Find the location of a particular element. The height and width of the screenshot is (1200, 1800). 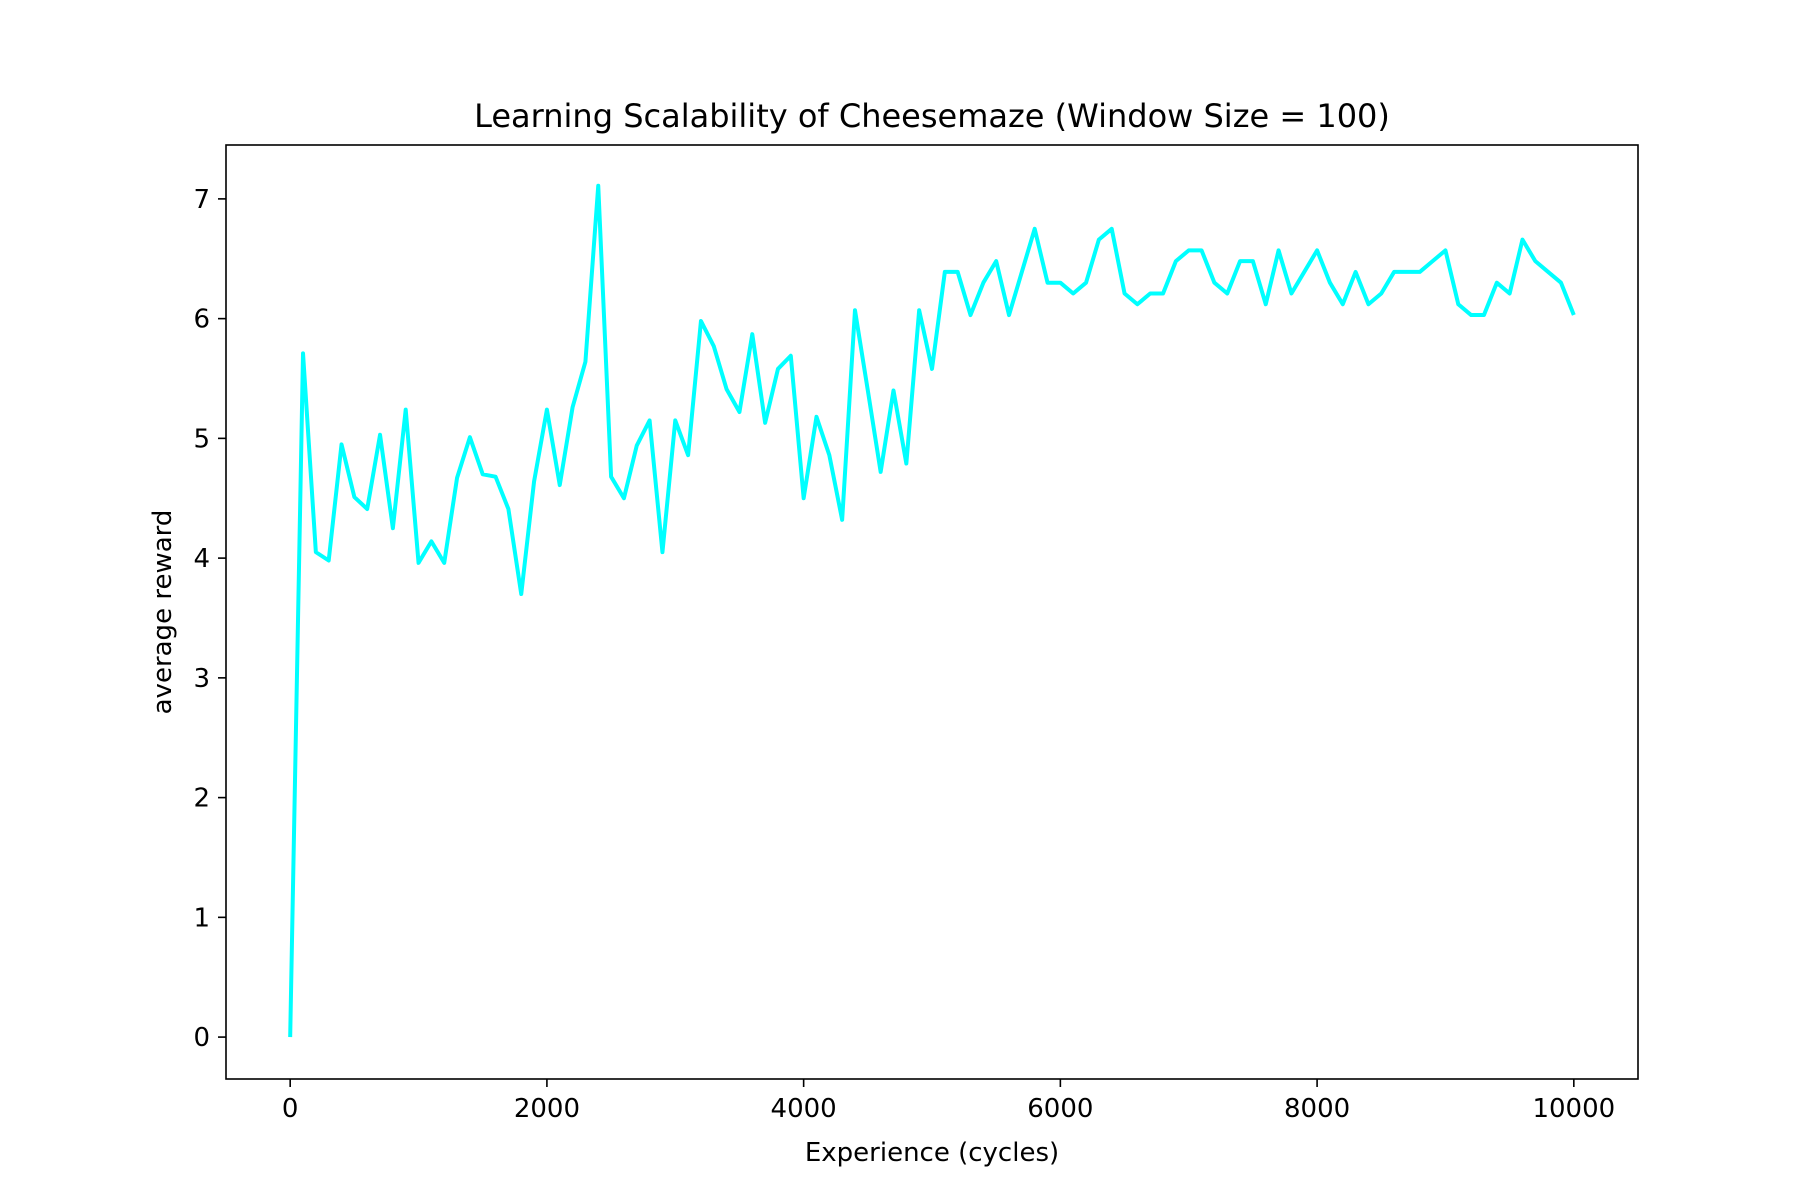

y-axis-label: average reward is located at coordinates (163, 612).